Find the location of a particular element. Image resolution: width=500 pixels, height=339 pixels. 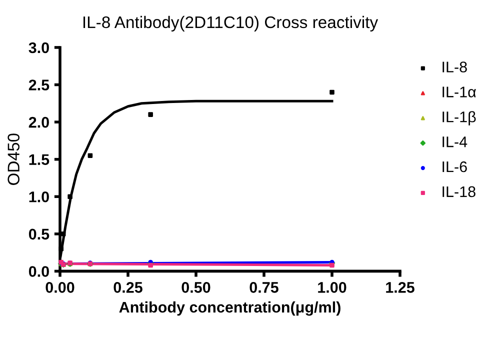

legend-label: IL-18 is located at coordinates (459, 192).